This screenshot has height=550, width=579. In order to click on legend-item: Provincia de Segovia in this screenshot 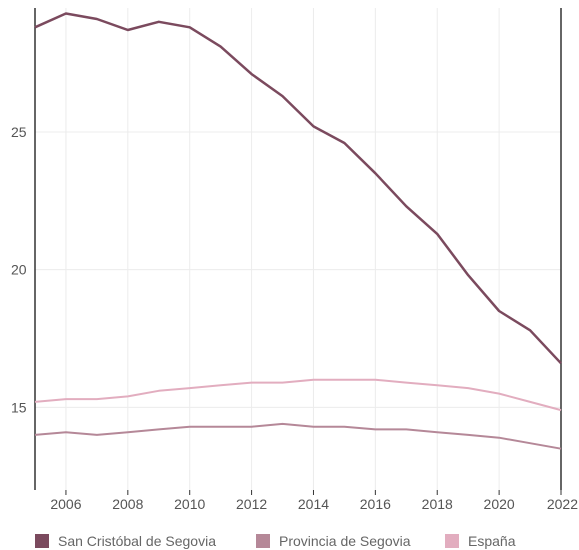, I will do `click(333, 541)`.